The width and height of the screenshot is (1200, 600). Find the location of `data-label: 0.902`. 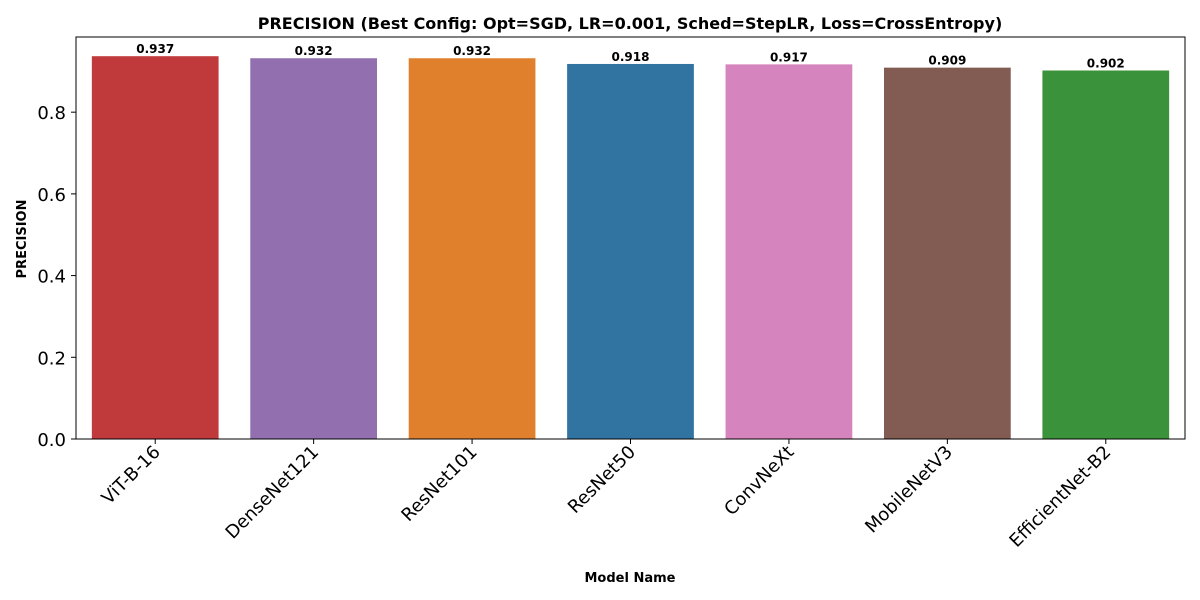

data-label: 0.902 is located at coordinates (1106, 64).